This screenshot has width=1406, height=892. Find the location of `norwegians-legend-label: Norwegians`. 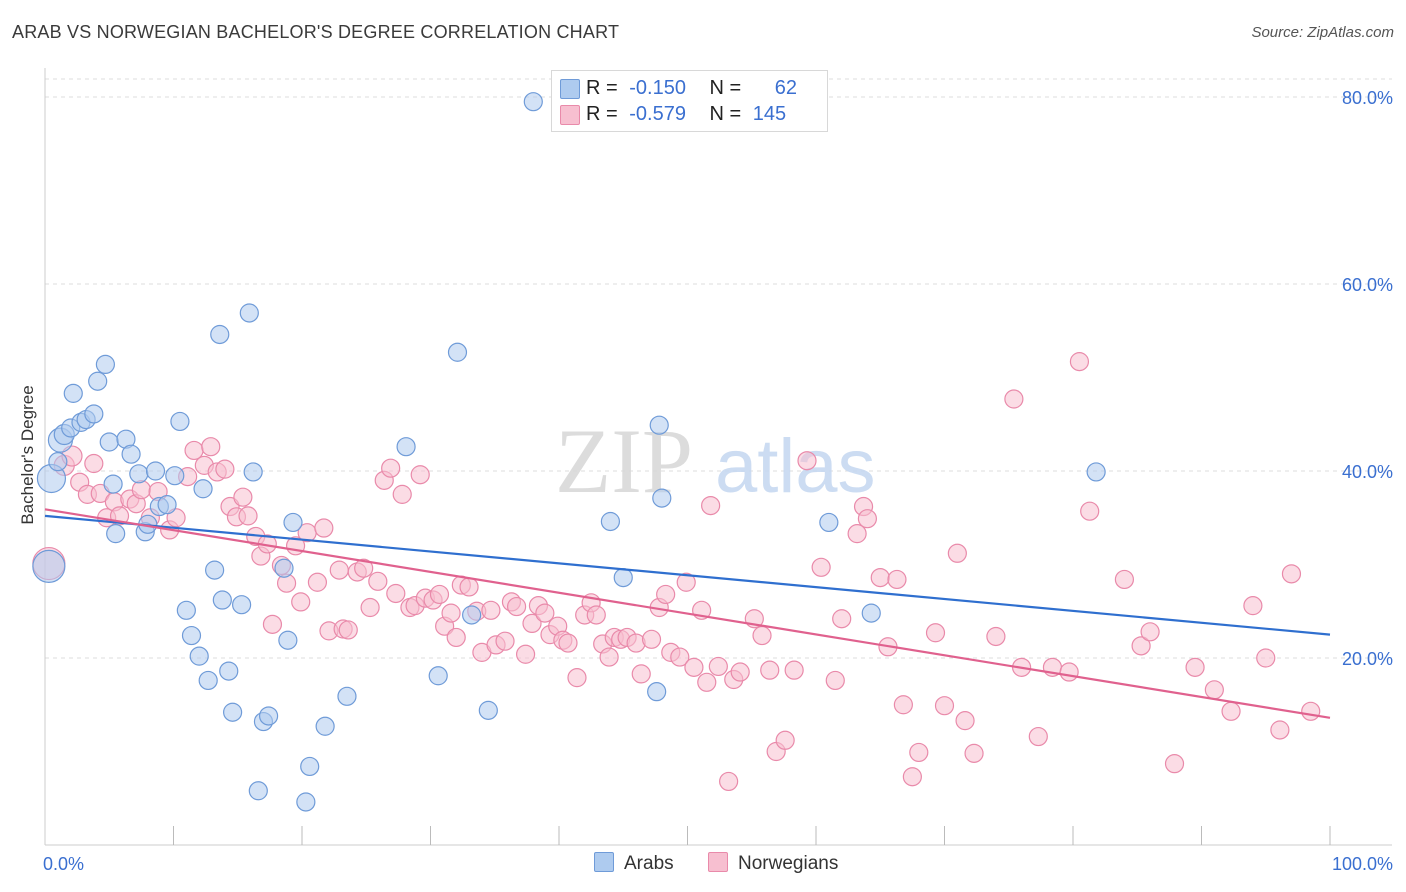

norwegians-legend-label: Norwegians is located at coordinates (788, 863).